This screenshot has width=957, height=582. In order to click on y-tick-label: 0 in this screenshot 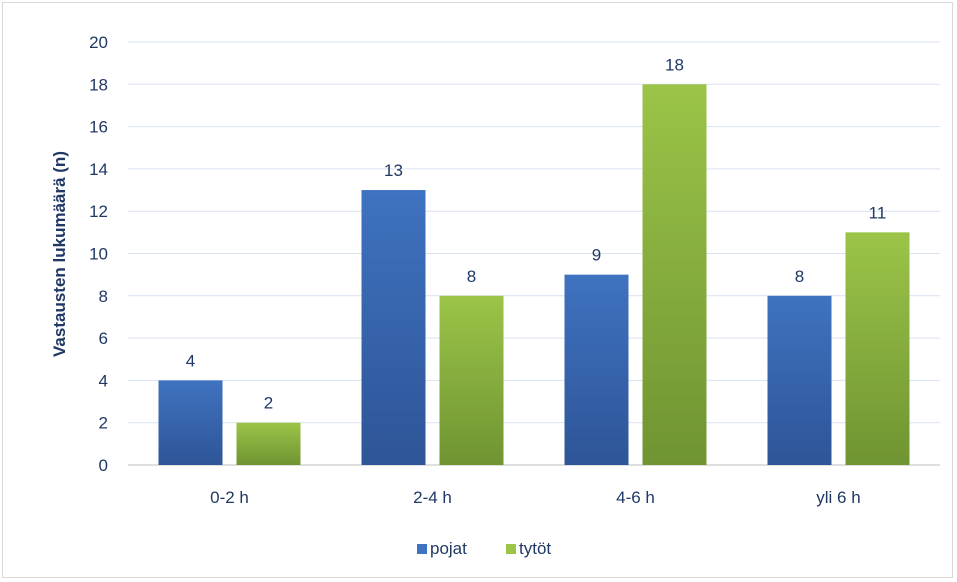, I will do `click(103, 465)`.